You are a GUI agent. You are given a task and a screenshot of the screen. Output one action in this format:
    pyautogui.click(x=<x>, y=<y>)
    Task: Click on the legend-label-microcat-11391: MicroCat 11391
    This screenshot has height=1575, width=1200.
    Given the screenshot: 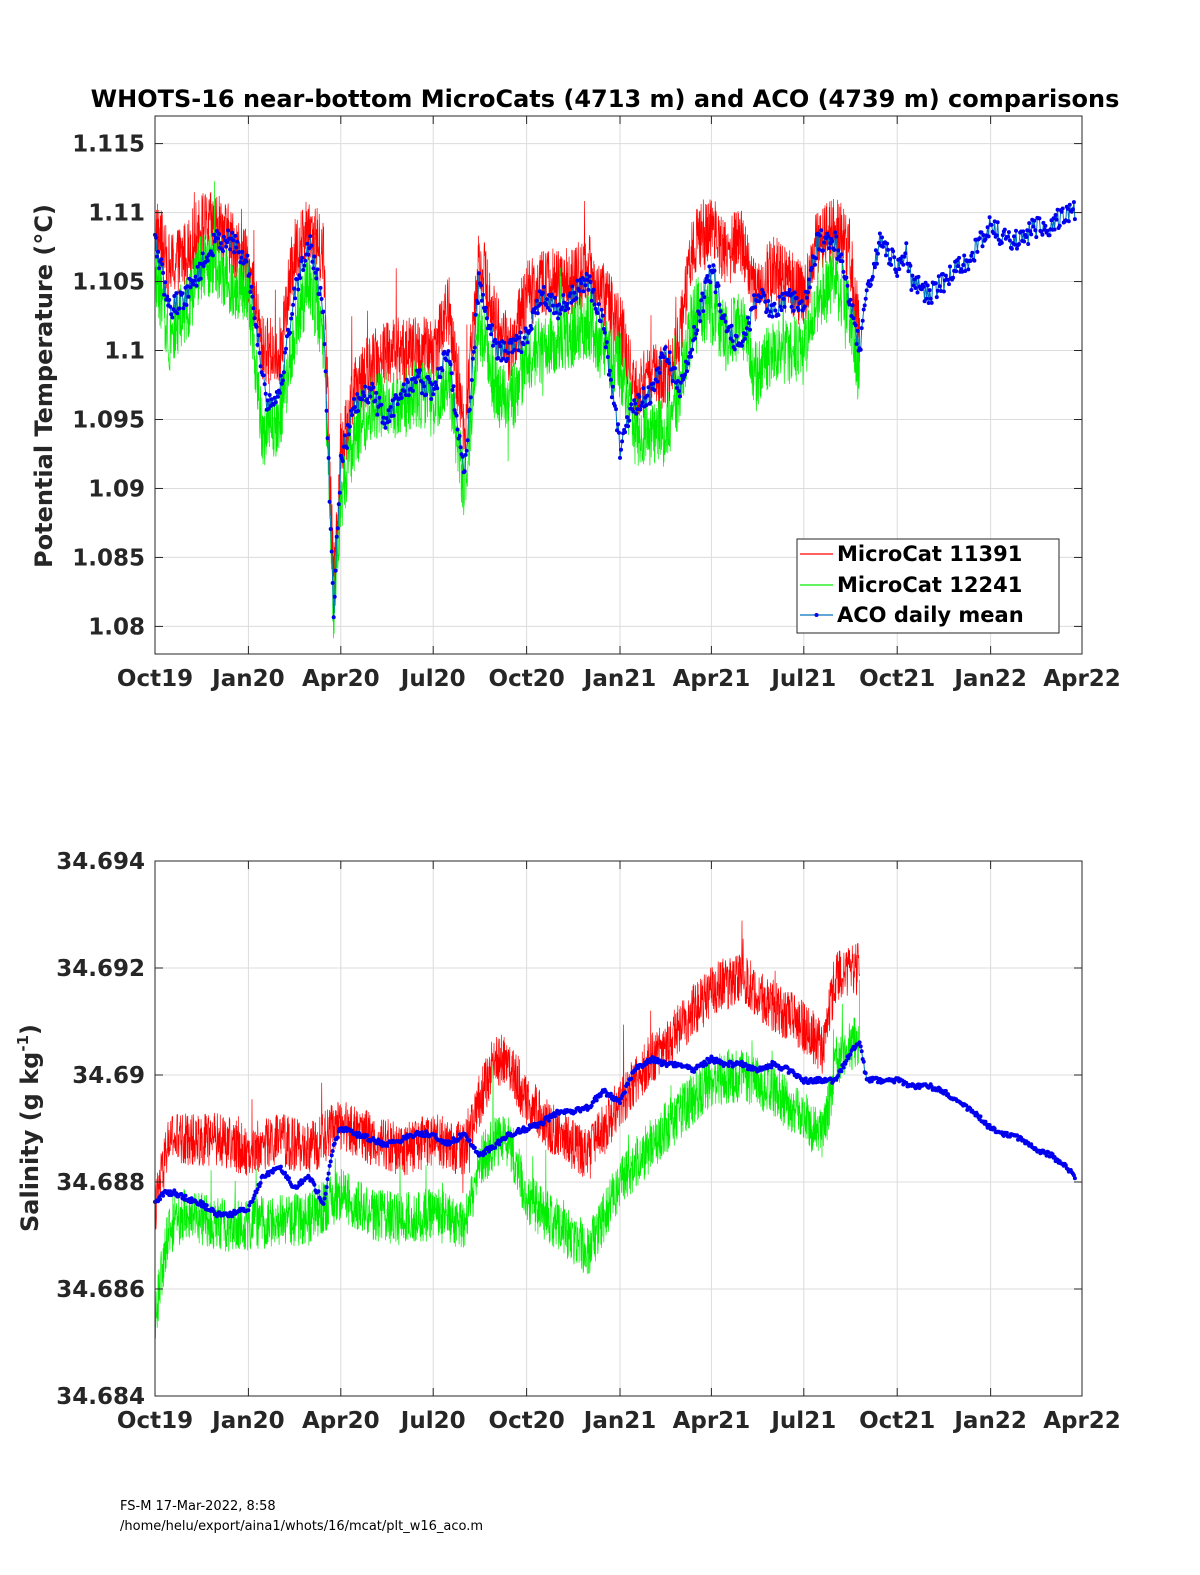 What is the action you would take?
    pyautogui.click(x=929, y=554)
    